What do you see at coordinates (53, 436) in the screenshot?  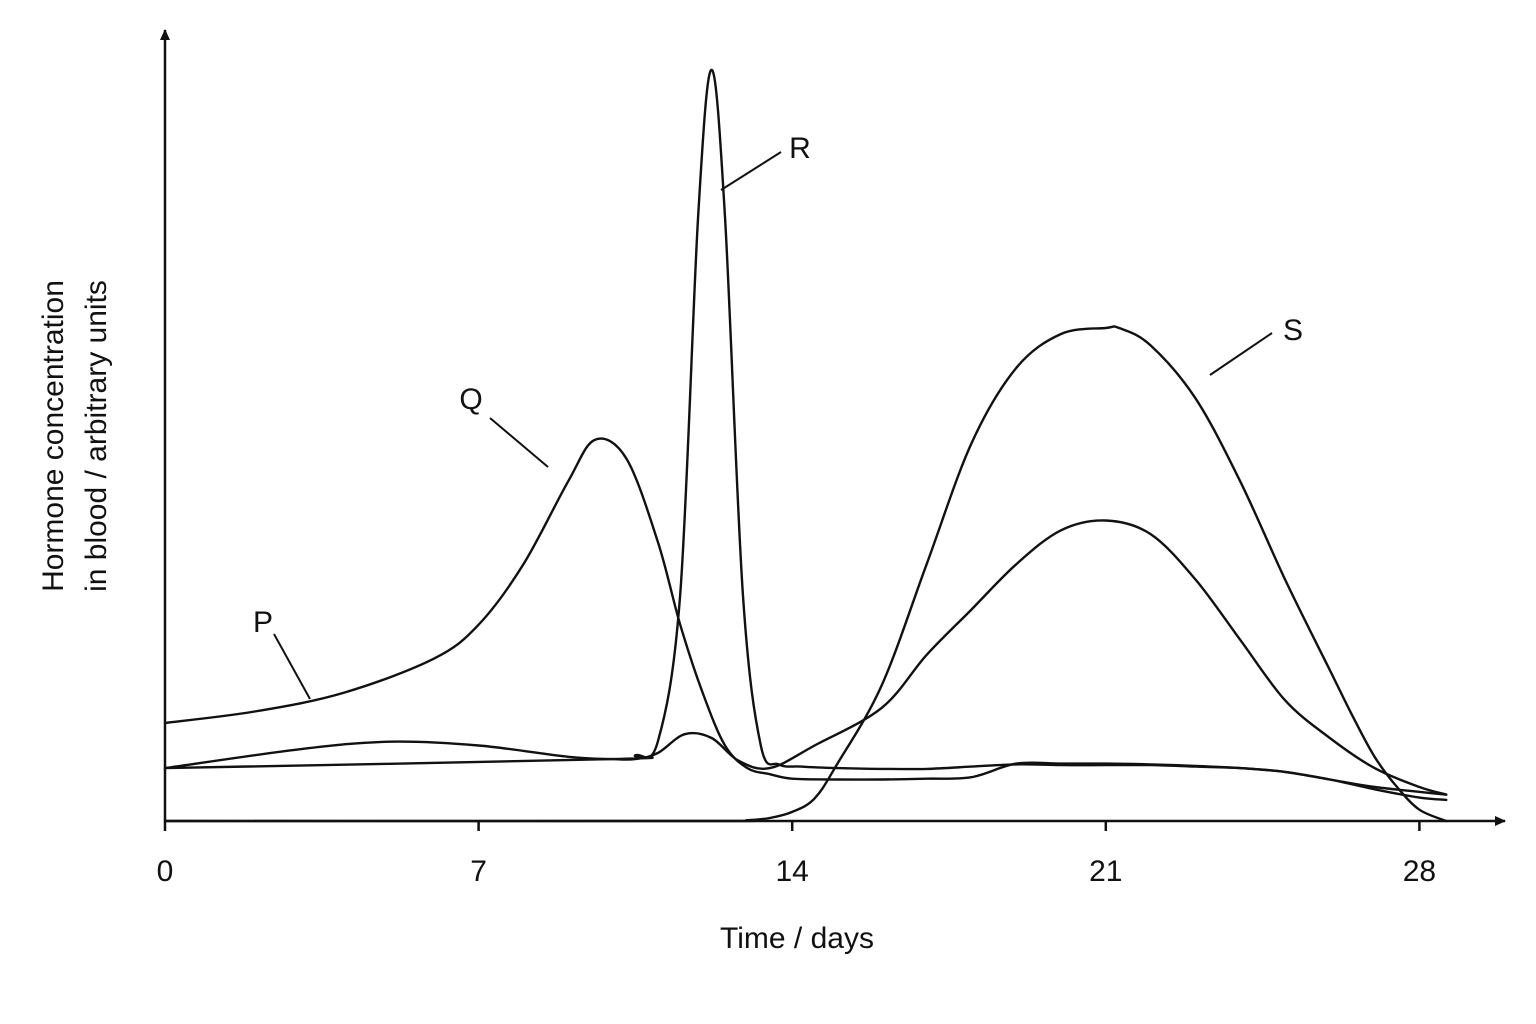 I see `y-axis-label-line-1: Hormone concentration` at bounding box center [53, 436].